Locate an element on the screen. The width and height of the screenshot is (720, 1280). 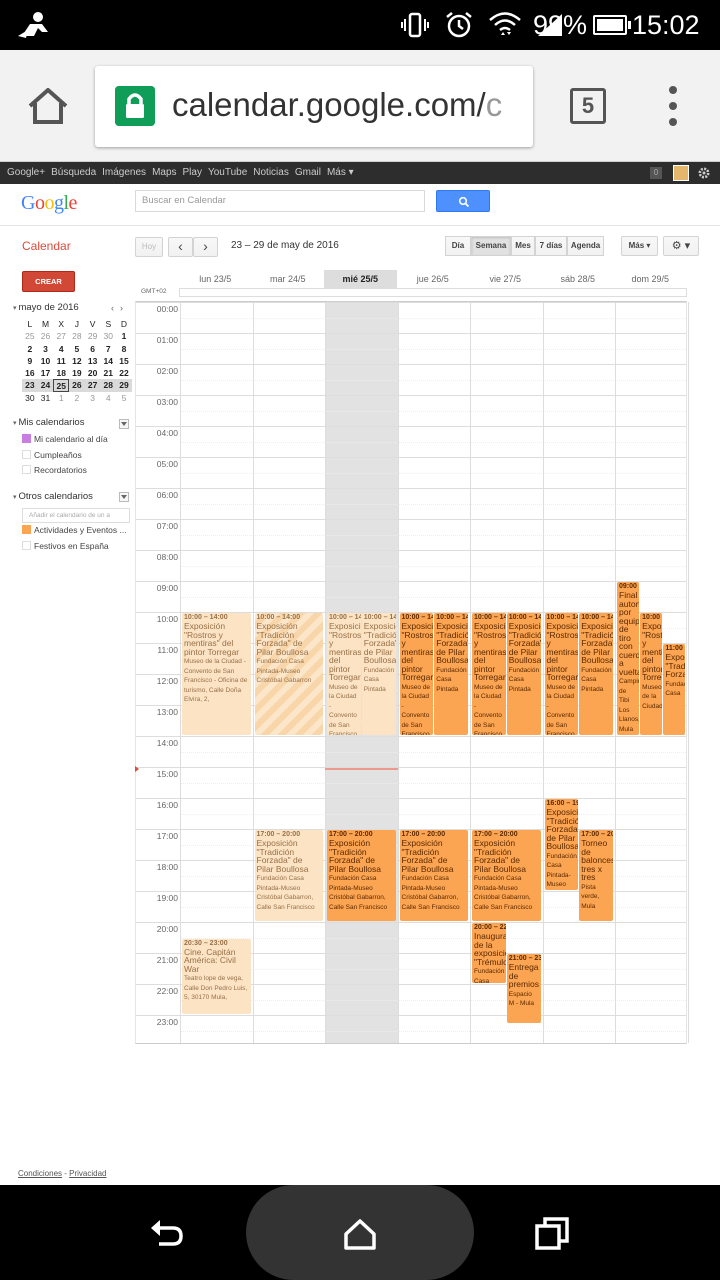
mini-day: 12 is located at coordinates (77, 360).